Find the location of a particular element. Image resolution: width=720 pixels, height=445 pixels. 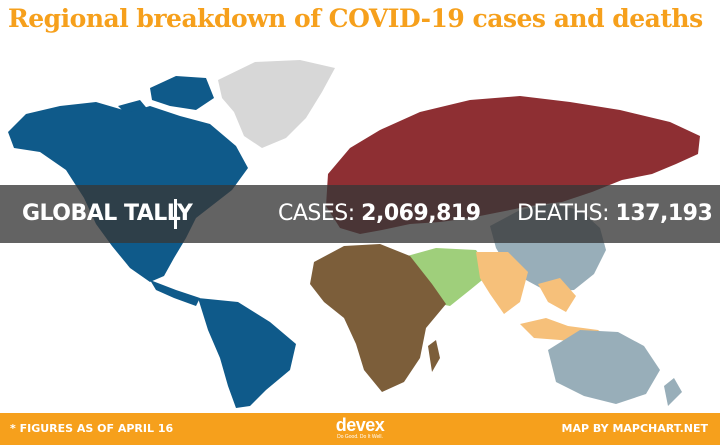

deaths-label: DEATHS: is located at coordinates (563, 213).